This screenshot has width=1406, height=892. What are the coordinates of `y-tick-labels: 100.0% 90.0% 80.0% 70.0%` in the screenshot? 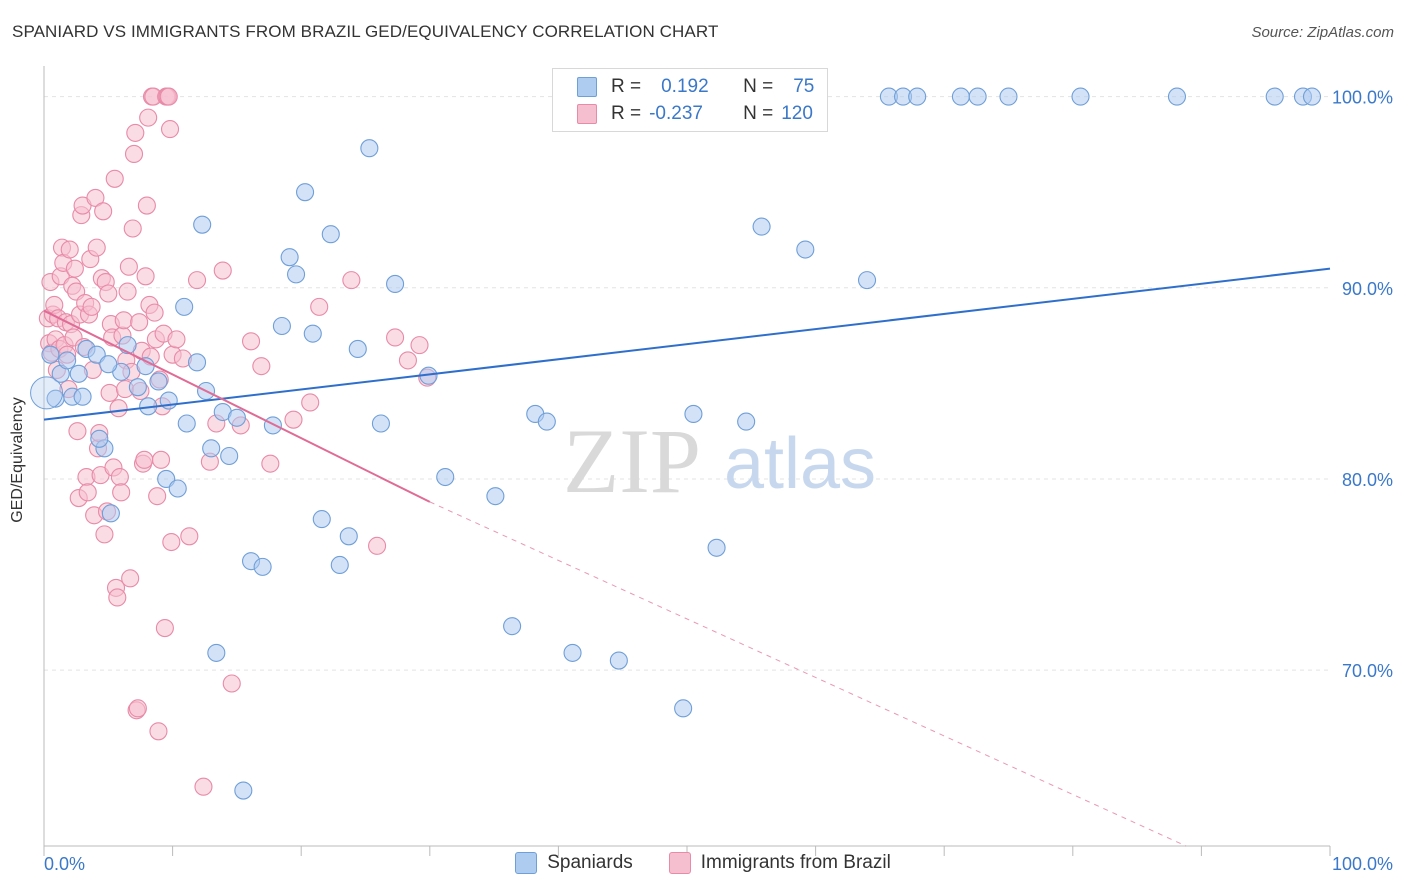 It's located at (1362, 385).